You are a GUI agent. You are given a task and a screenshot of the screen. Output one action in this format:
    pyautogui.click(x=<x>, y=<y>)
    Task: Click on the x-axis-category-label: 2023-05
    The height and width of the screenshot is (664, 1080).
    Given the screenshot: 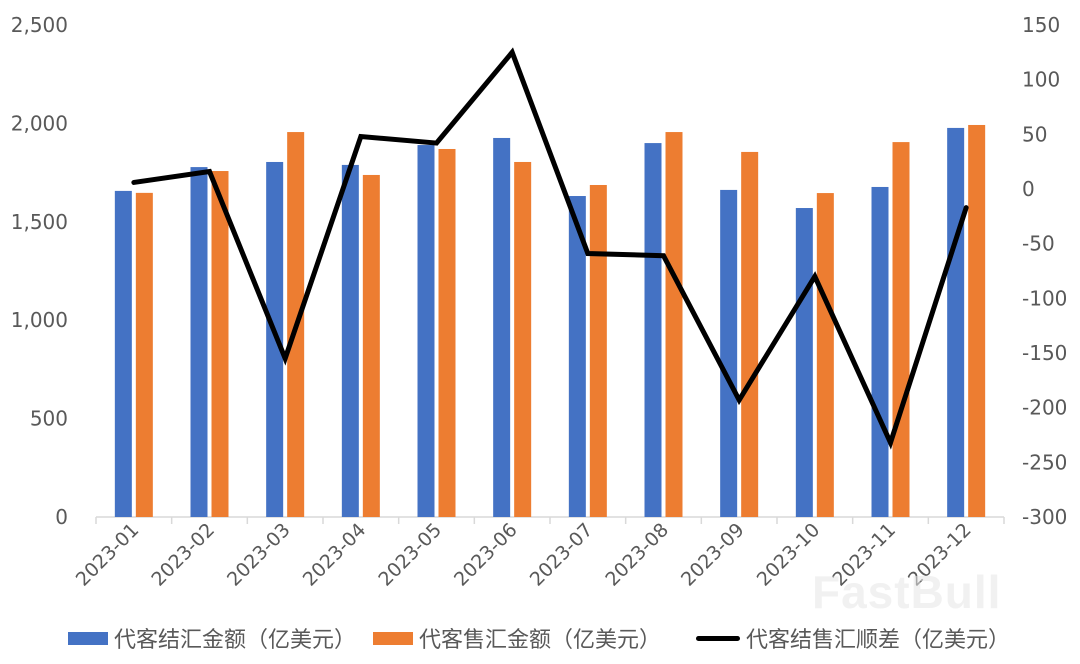 What is the action you would take?
    pyautogui.click(x=410, y=555)
    